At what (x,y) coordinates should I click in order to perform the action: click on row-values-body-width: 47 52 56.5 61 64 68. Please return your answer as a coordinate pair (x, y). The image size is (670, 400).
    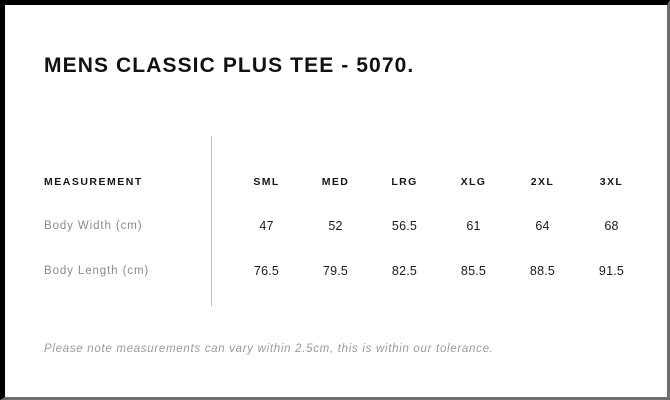
    Looking at the image, I should click on (442, 226).